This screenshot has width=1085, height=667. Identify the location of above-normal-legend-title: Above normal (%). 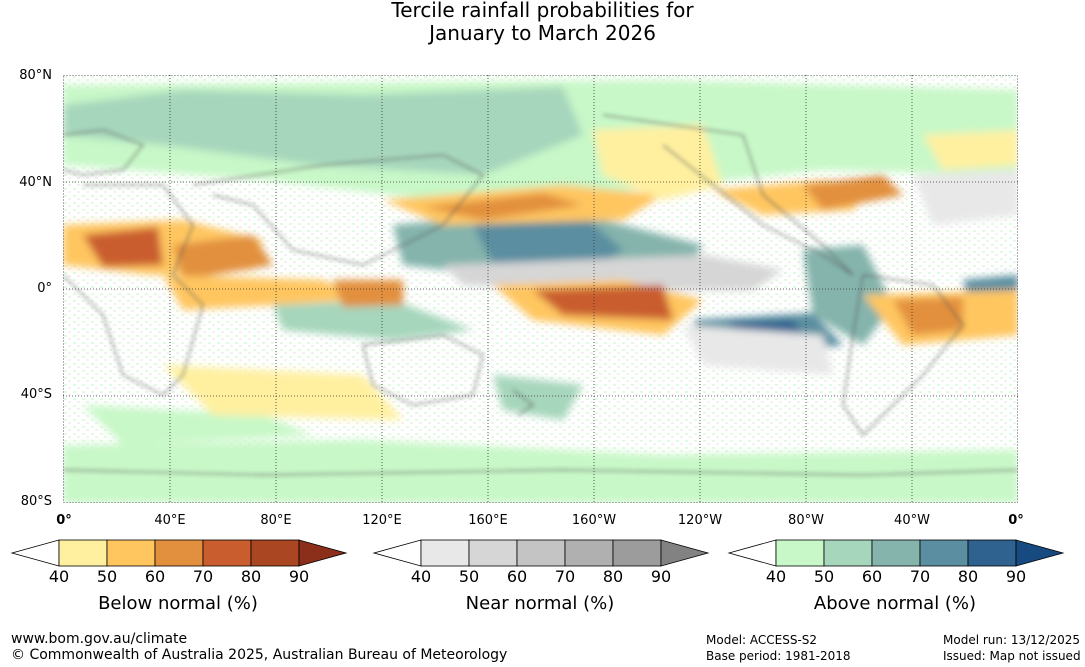
(895, 603).